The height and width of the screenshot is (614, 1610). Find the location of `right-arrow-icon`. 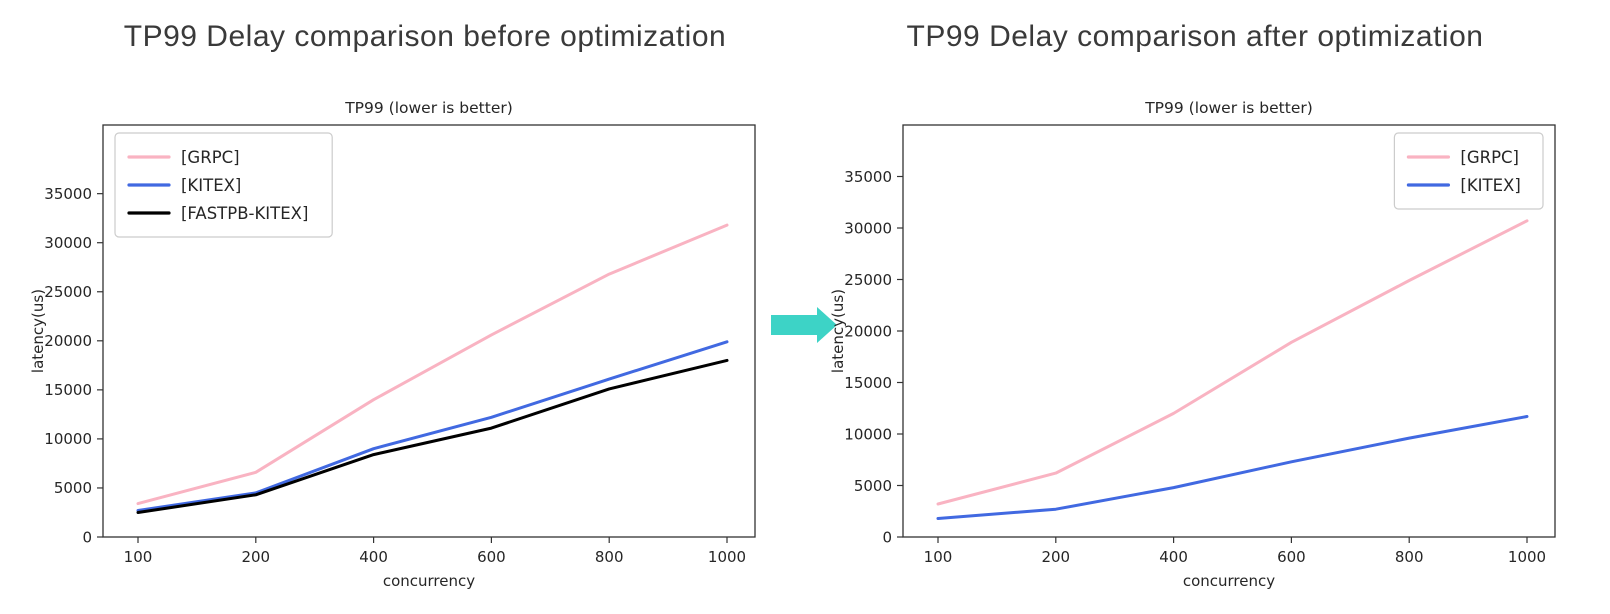

right-arrow-icon is located at coordinates (804, 325).